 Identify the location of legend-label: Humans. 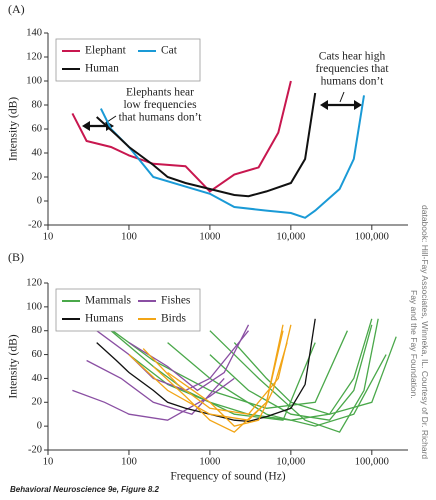
(104, 319).